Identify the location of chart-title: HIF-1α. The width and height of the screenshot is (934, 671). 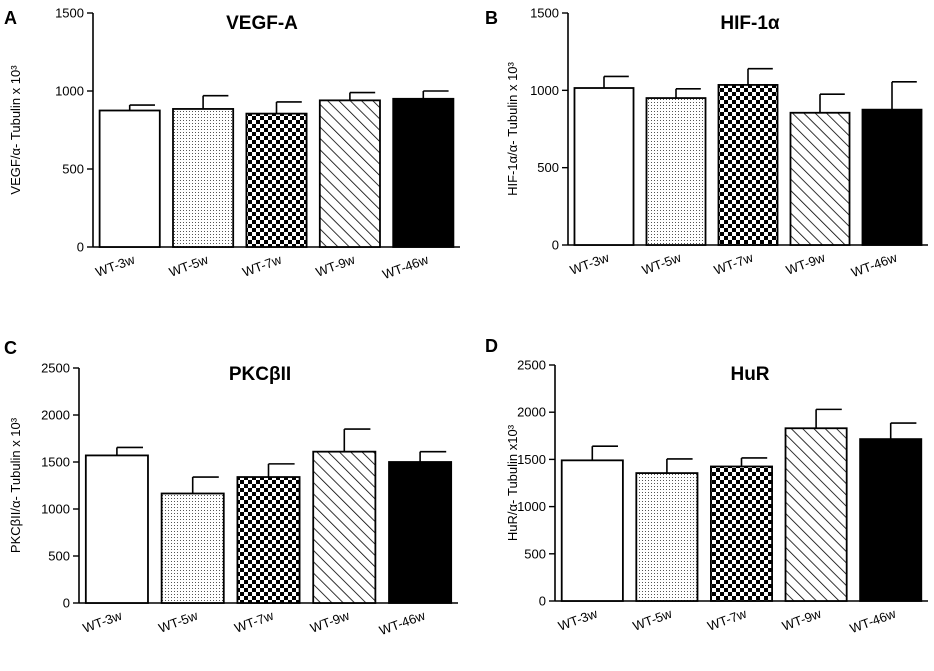
(750, 23).